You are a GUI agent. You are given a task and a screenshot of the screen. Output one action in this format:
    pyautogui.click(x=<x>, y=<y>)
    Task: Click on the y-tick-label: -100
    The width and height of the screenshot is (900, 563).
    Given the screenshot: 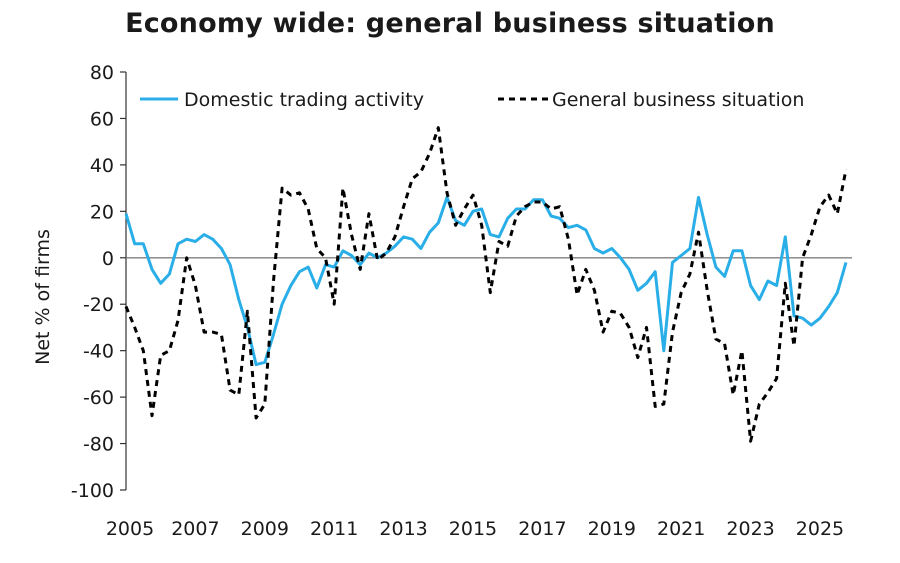 What is the action you would take?
    pyautogui.click(x=92, y=491)
    